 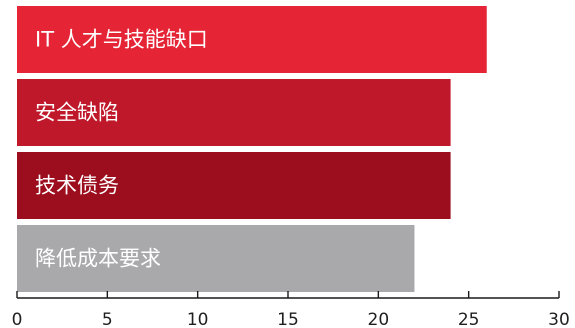 I want to click on x-tick-label-15: 15, so click(x=288, y=319).